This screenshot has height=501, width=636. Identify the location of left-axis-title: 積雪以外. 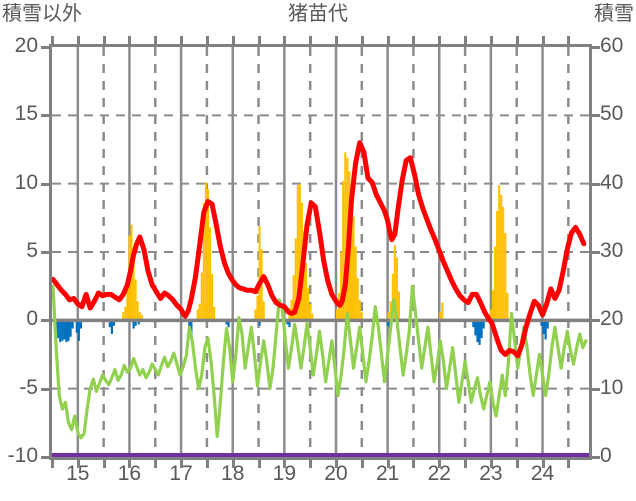
(42, 14).